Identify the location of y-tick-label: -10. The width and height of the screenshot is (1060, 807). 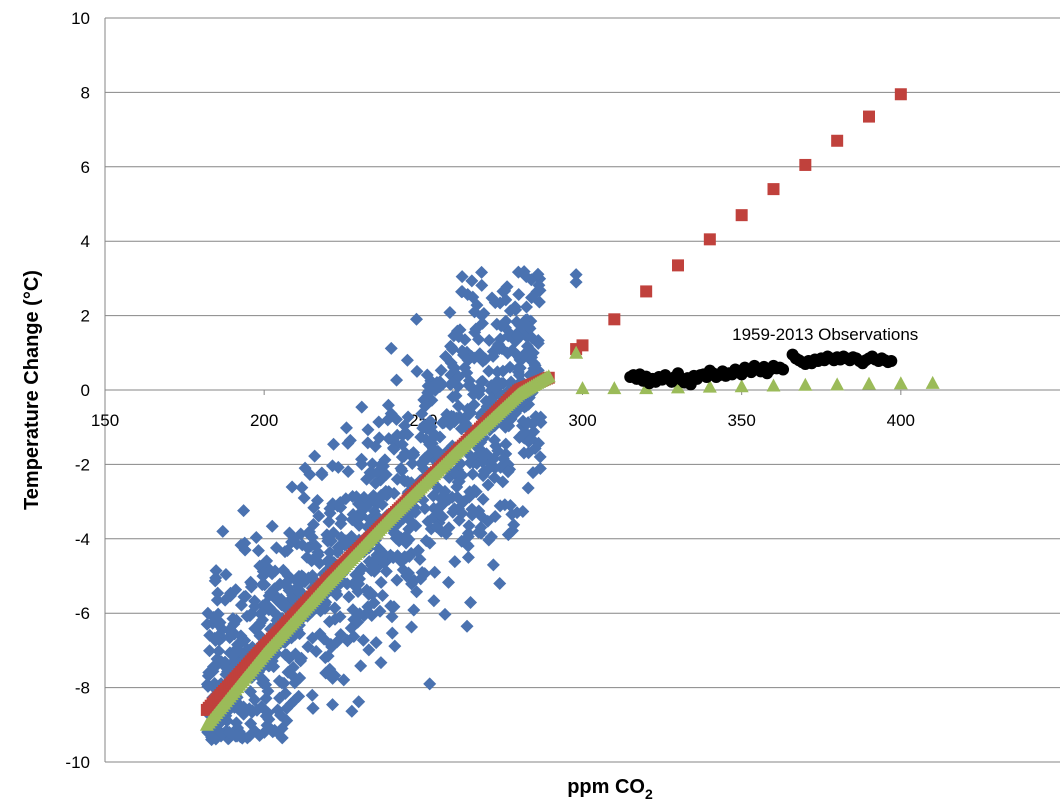
(77, 762).